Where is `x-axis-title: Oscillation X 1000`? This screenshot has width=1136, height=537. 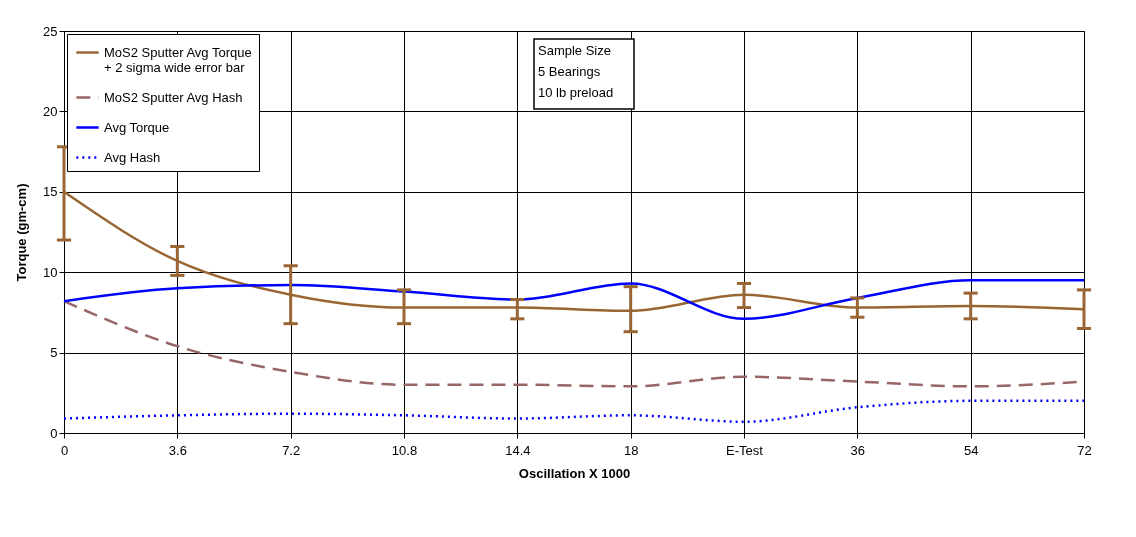 x-axis-title: Oscillation X 1000 is located at coordinates (574, 473).